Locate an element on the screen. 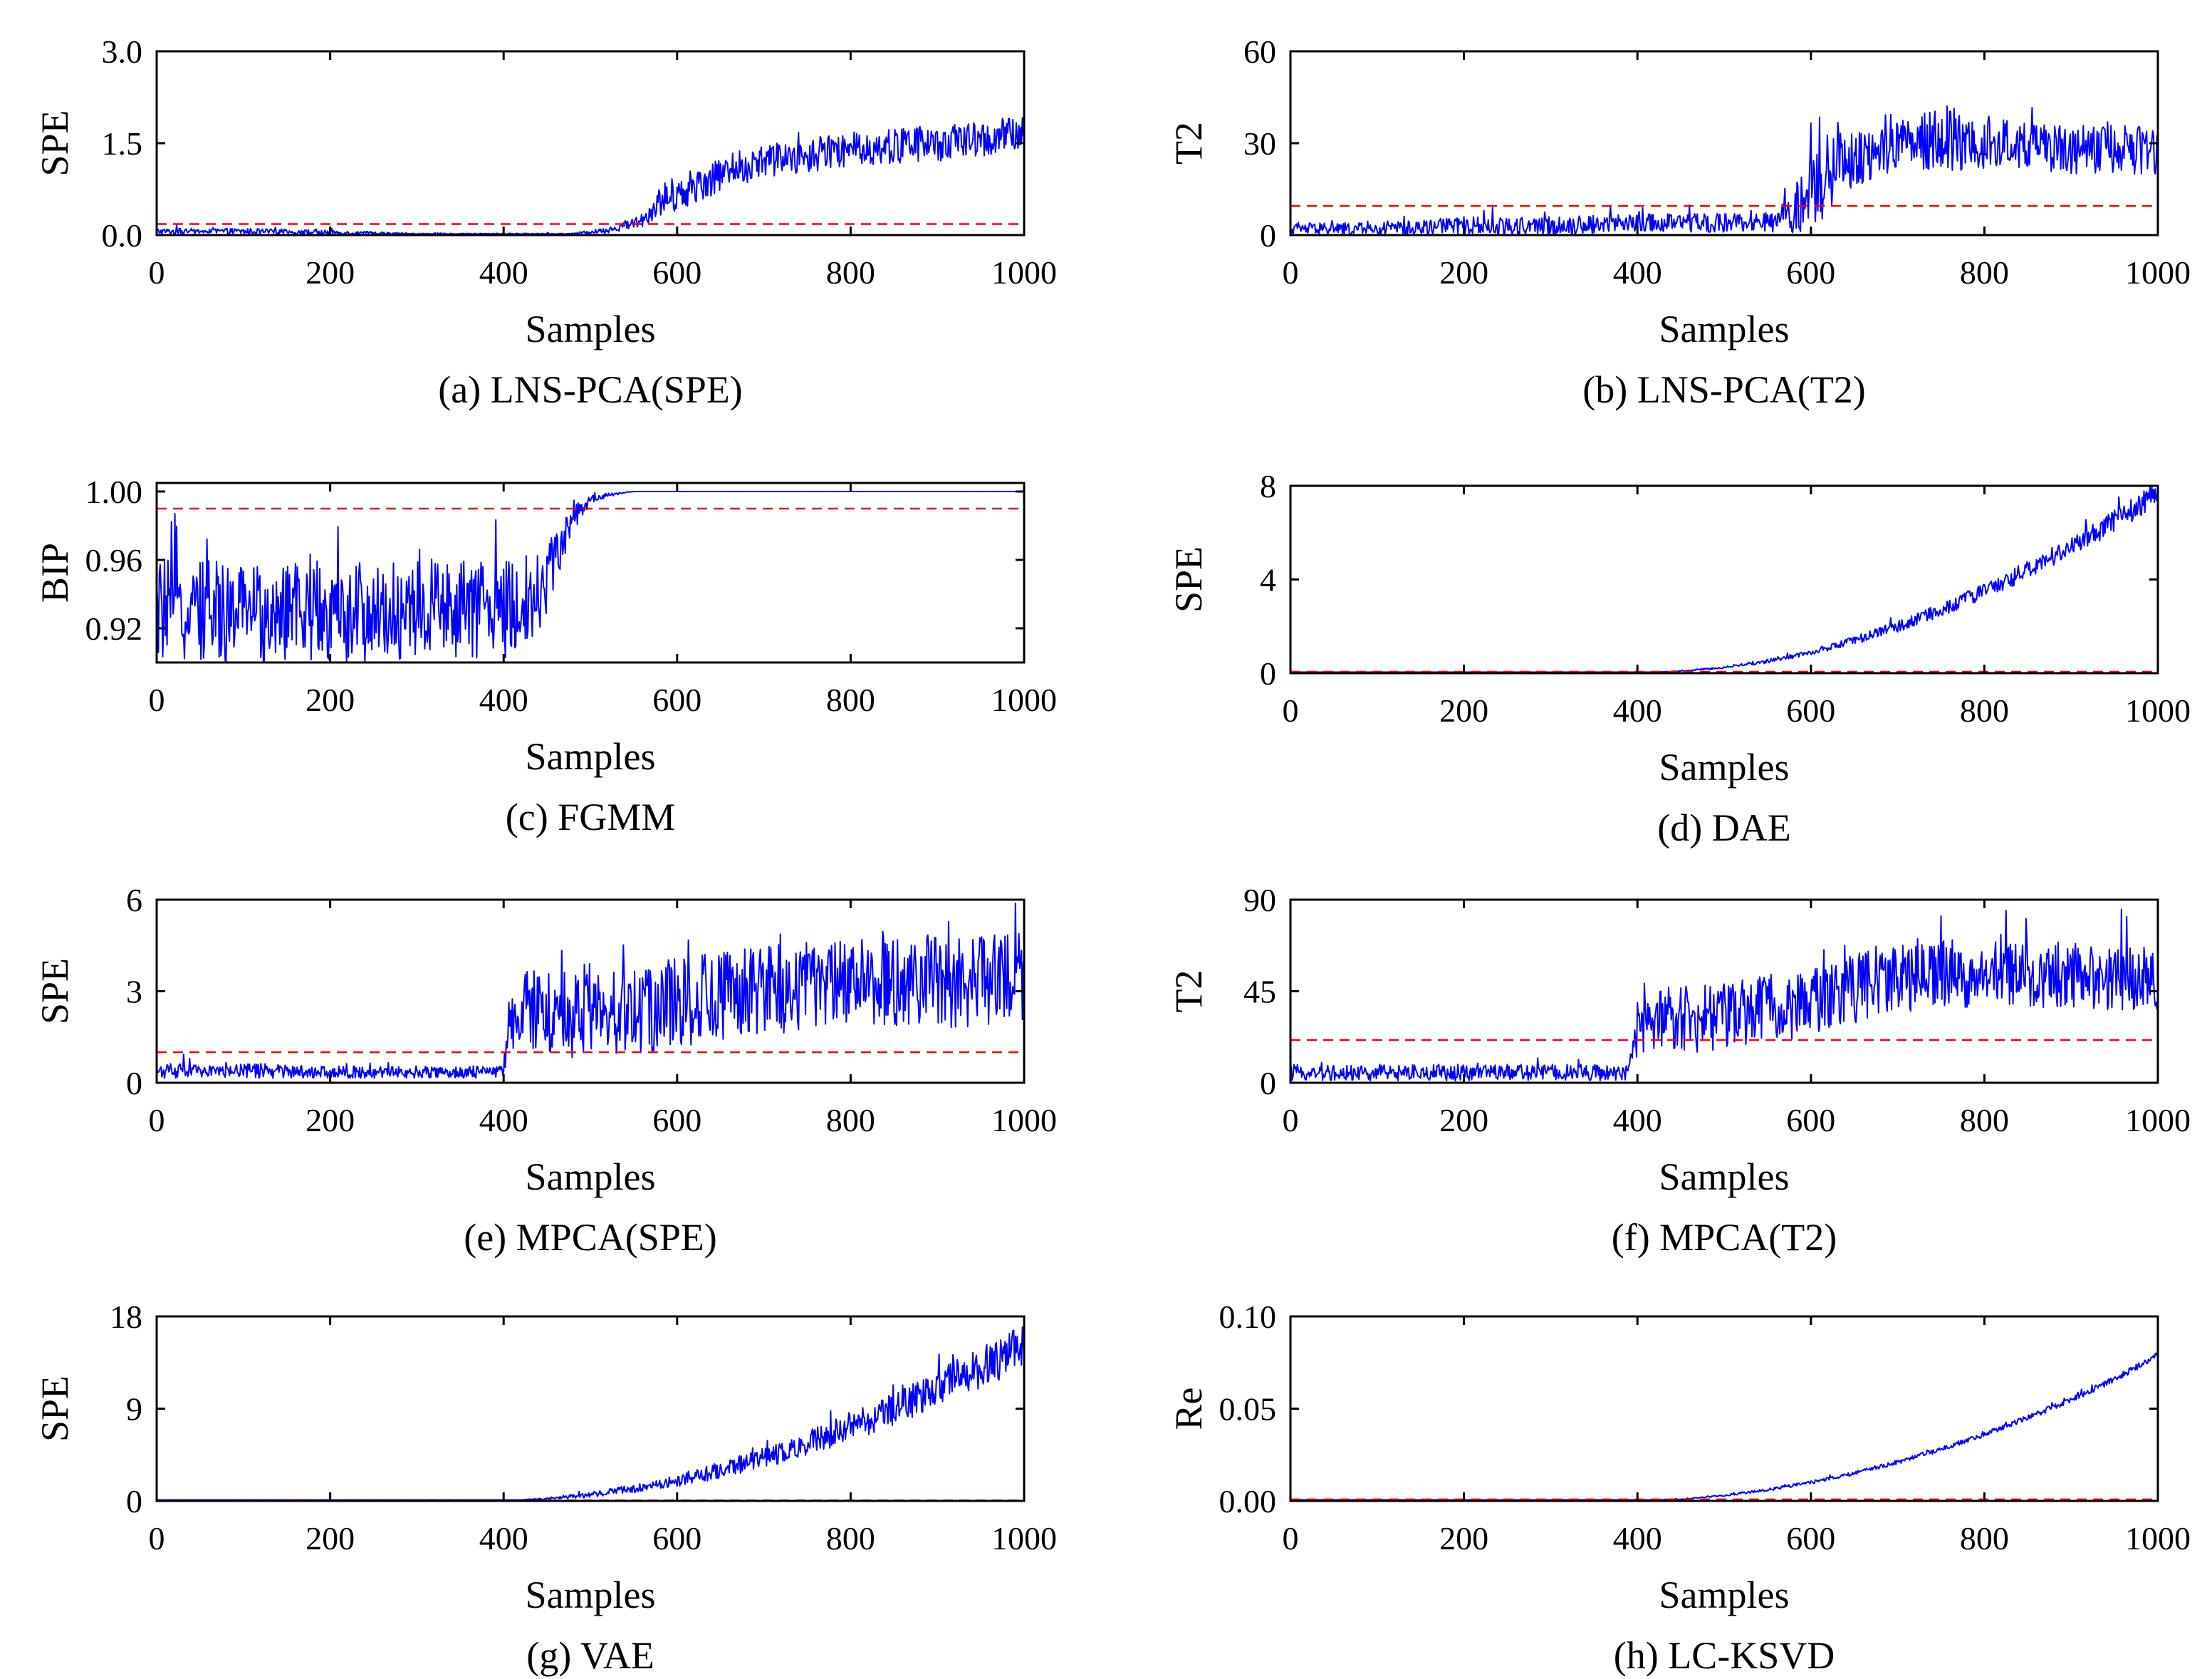  y-tick-label-h-2: 0.10 is located at coordinates (1248, 1317).